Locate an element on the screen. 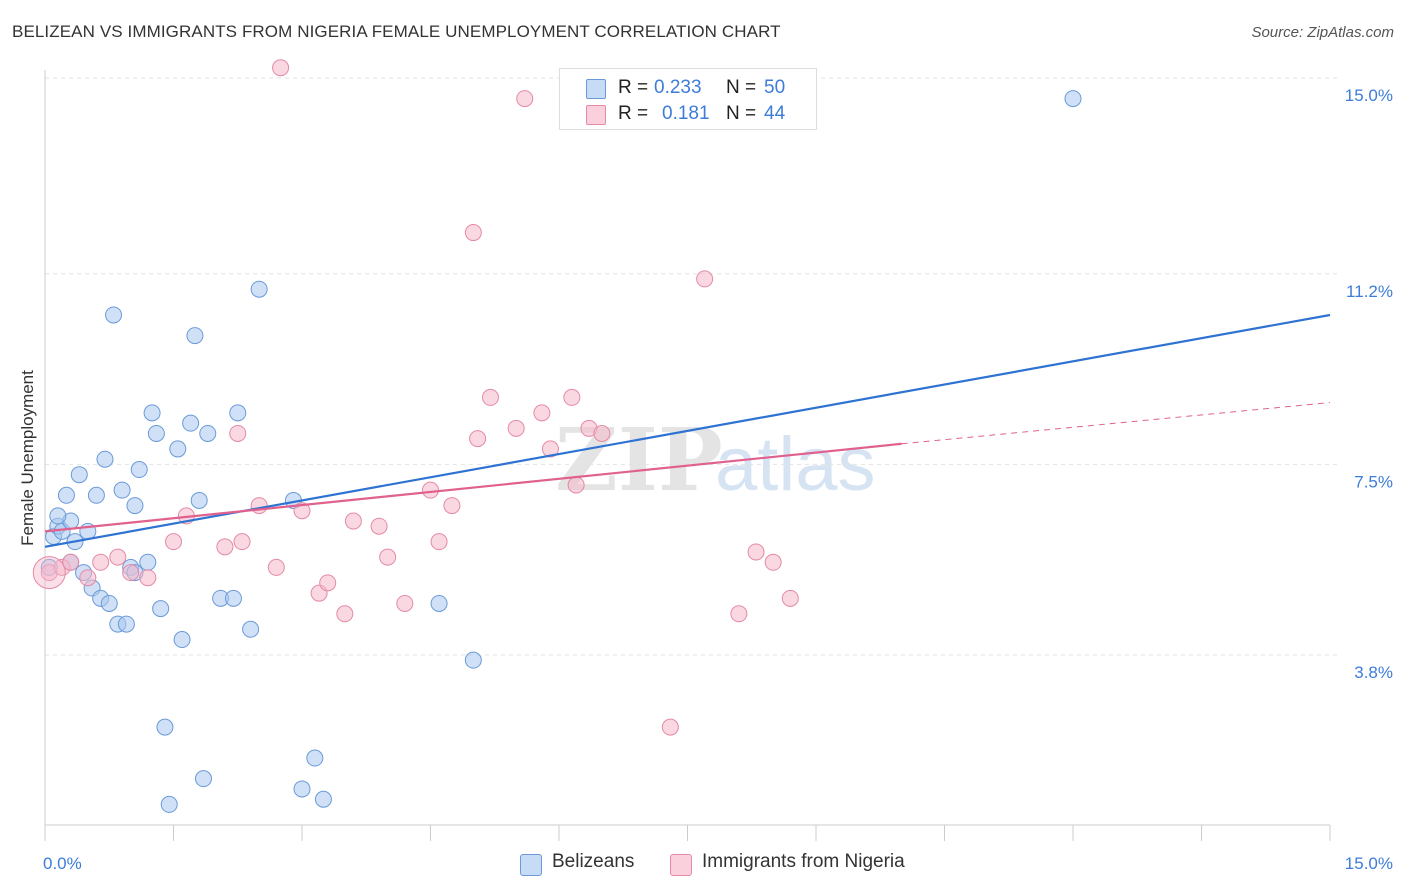 The image size is (1406, 892). legend-label: Belizeans is located at coordinates (593, 861).